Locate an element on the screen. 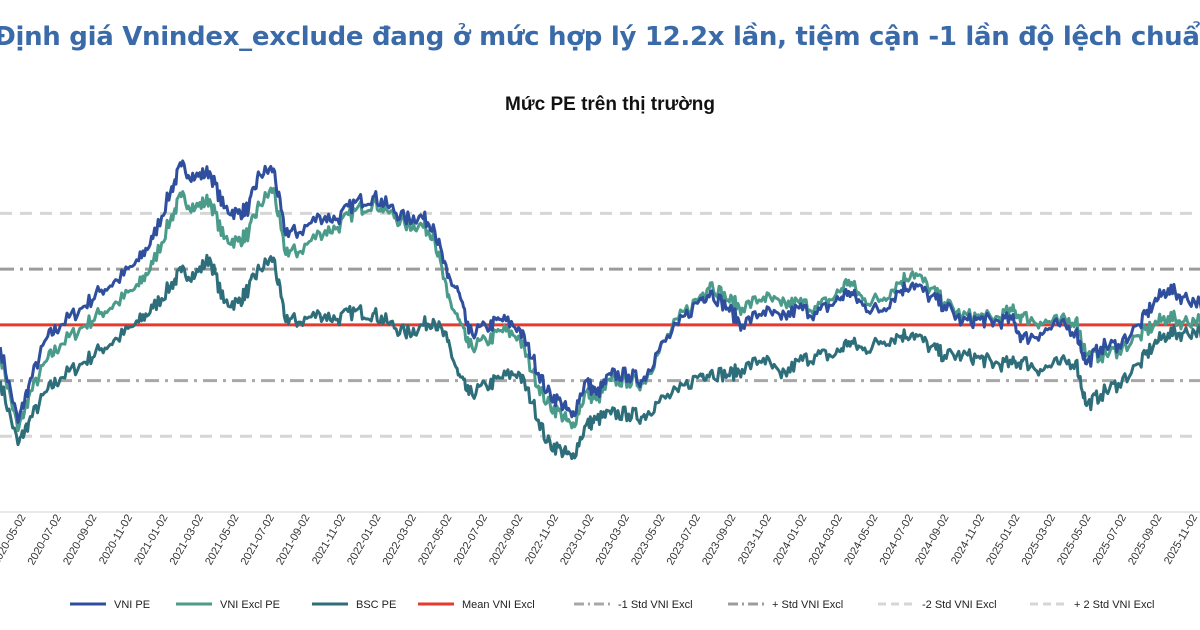 Image resolution: width=1200 pixels, height=630 pixels. x-tick-label: 2024-09-02 is located at coordinates (932, 540).